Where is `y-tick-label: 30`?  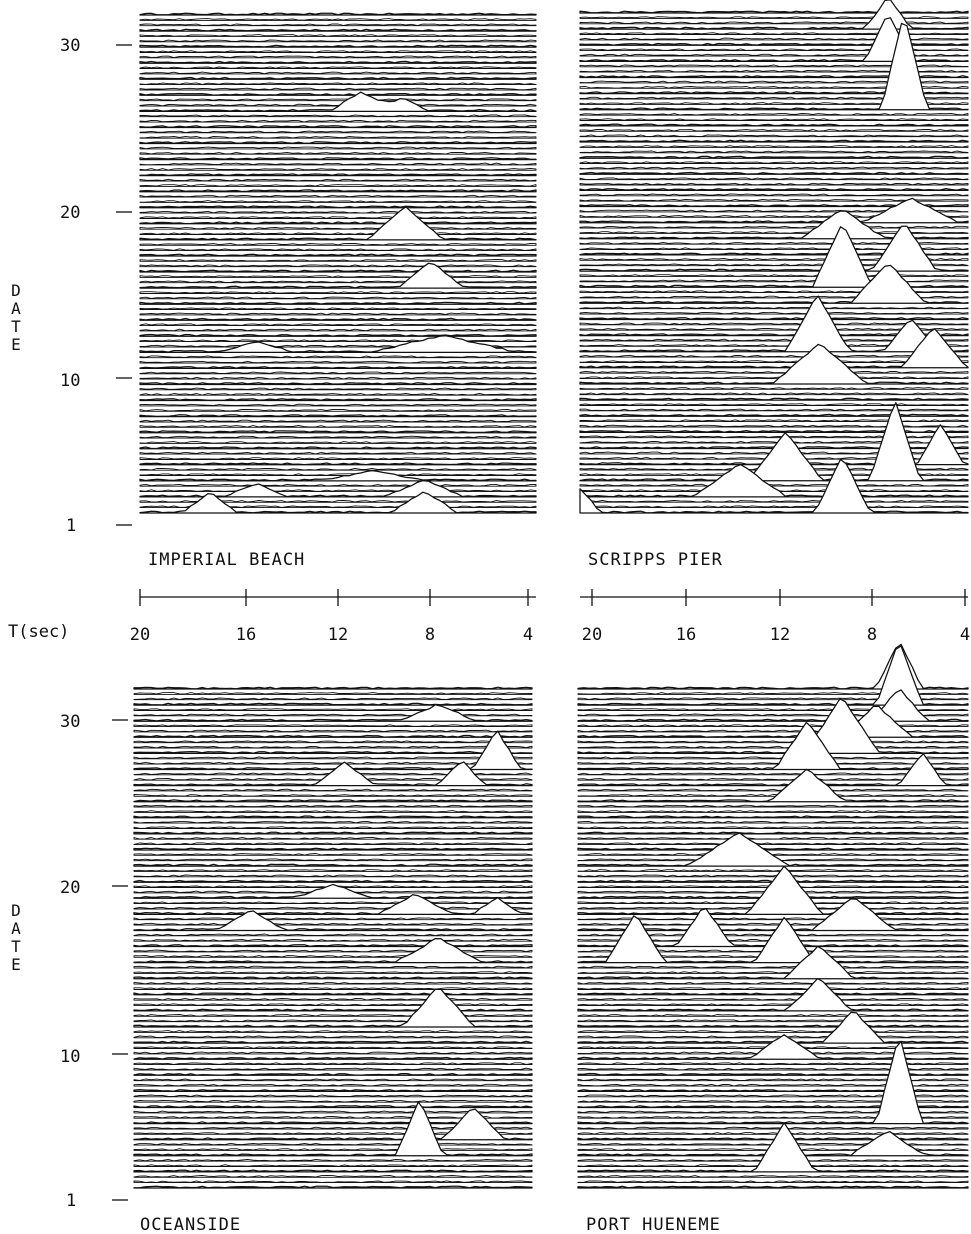
y-tick-label: 30 is located at coordinates (70, 722).